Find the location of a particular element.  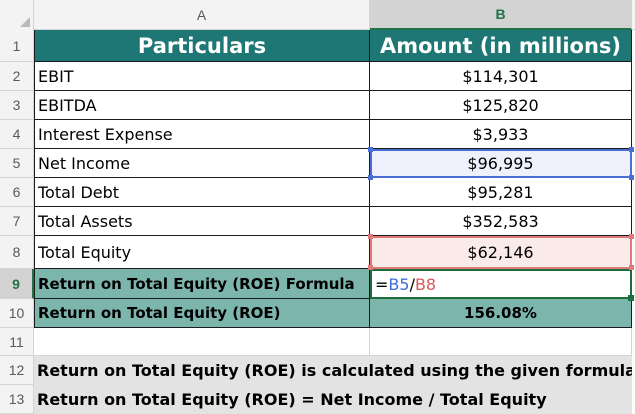

cell-b4: $3,933 is located at coordinates (501, 134).